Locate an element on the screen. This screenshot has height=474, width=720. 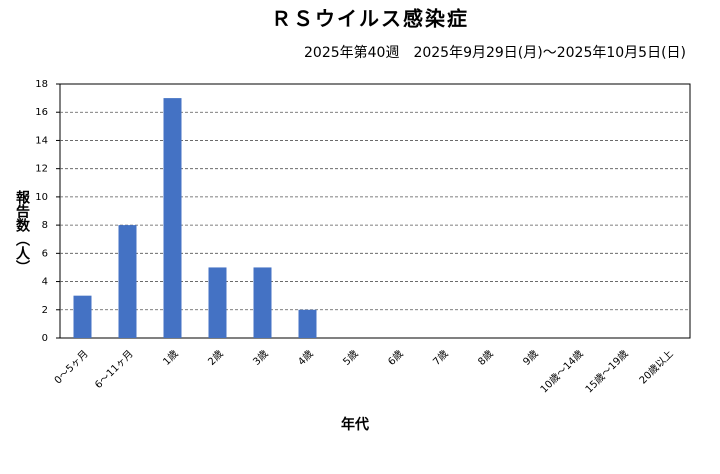
x-tick-label: 9歳 is located at coordinates (531, 358).